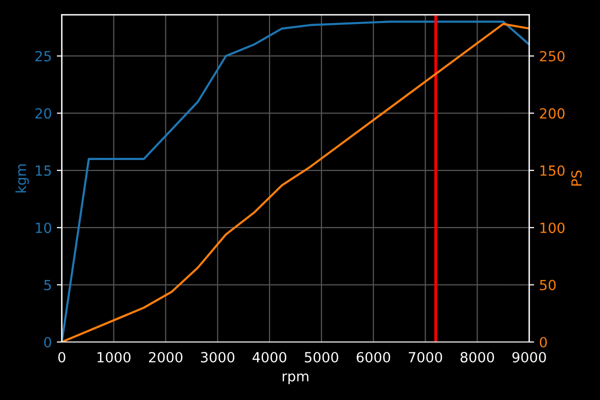  Describe the element at coordinates (552, 170) in the screenshot. I see `y2-tick-label: 150` at that location.